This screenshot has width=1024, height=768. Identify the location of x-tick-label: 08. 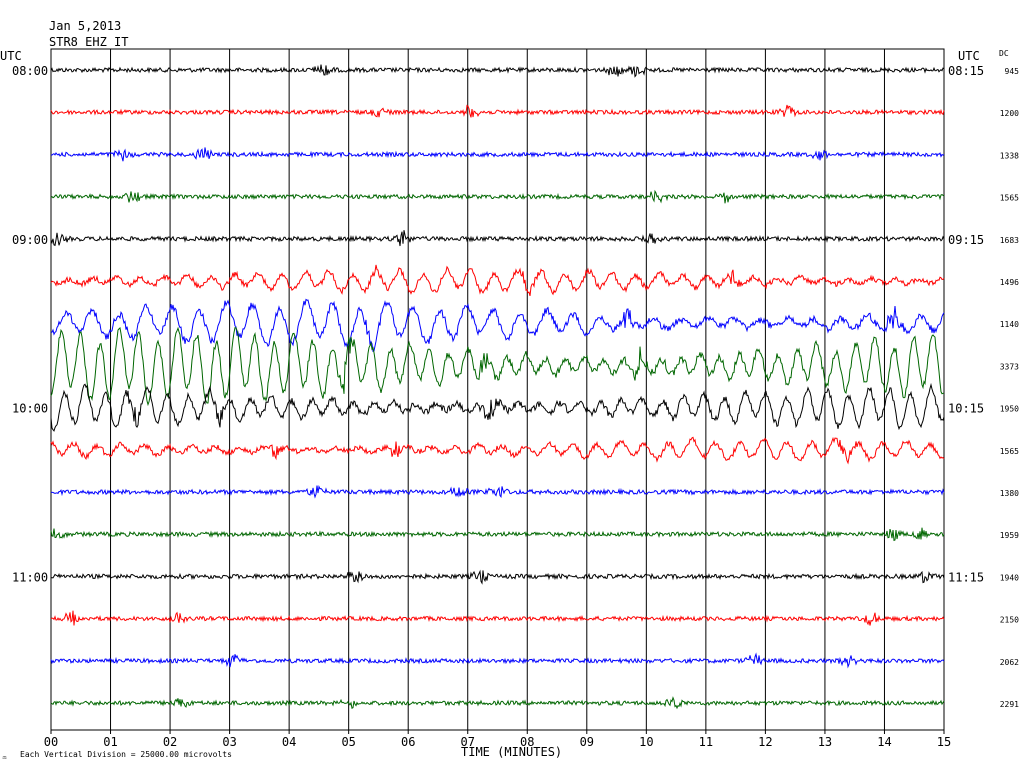
(527, 742).